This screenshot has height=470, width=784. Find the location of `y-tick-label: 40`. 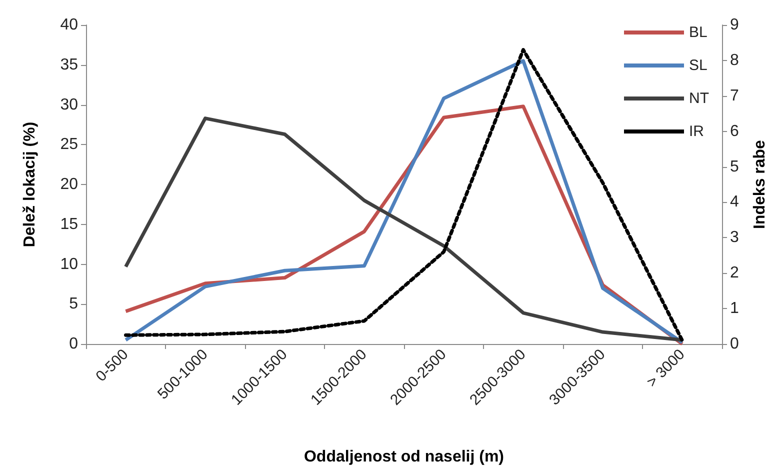

y-tick-label: 40 is located at coordinates (69, 25).